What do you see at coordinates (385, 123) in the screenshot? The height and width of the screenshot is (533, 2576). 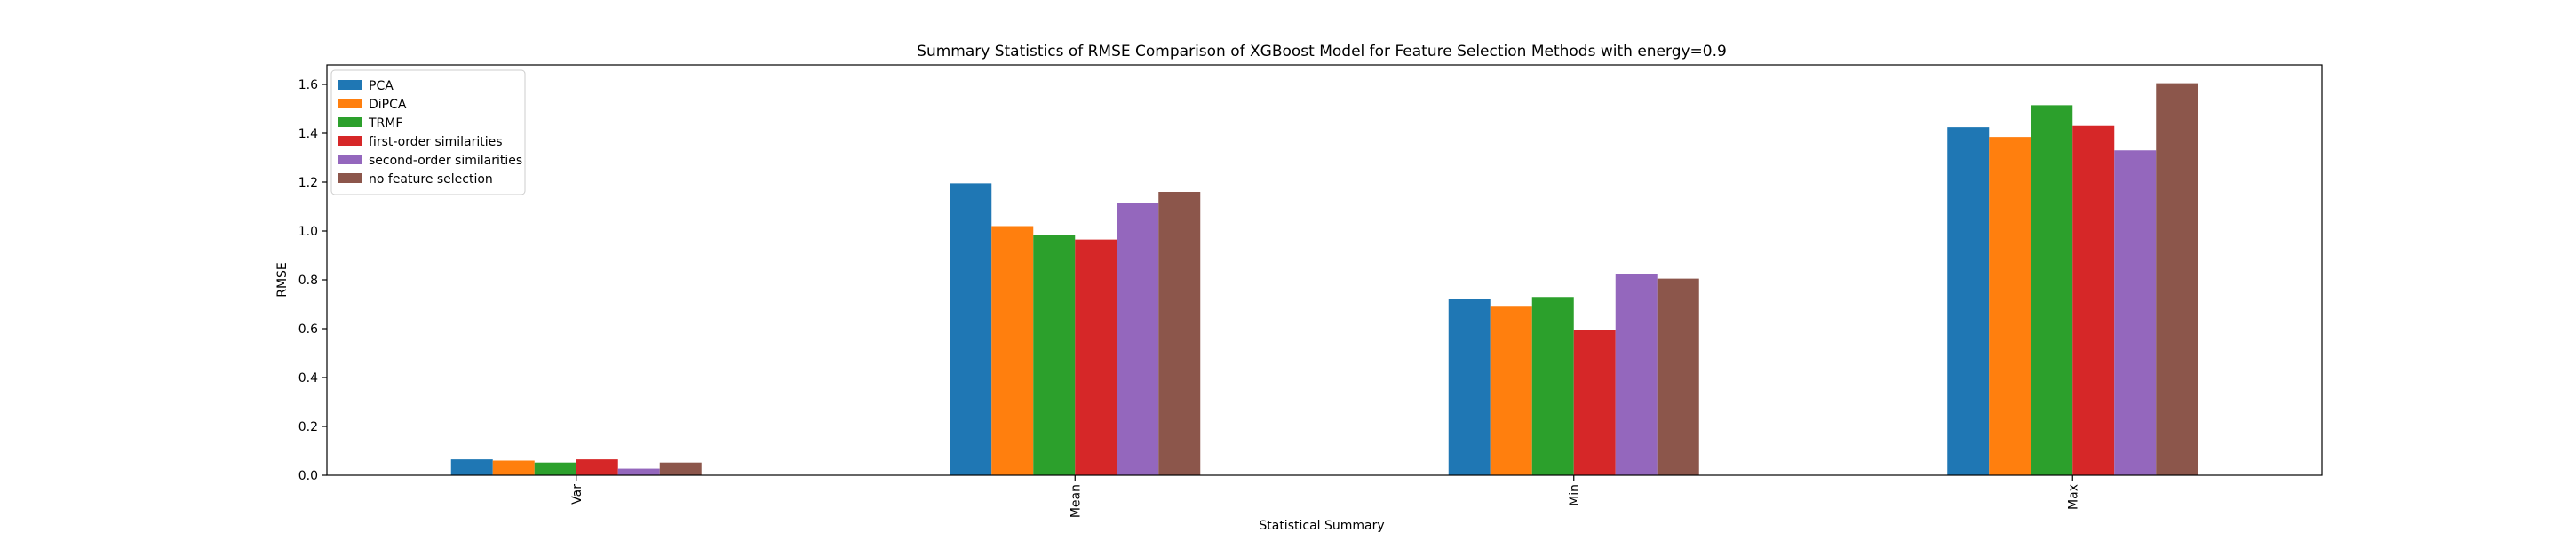 I see `legend-label: TRMF` at bounding box center [385, 123].